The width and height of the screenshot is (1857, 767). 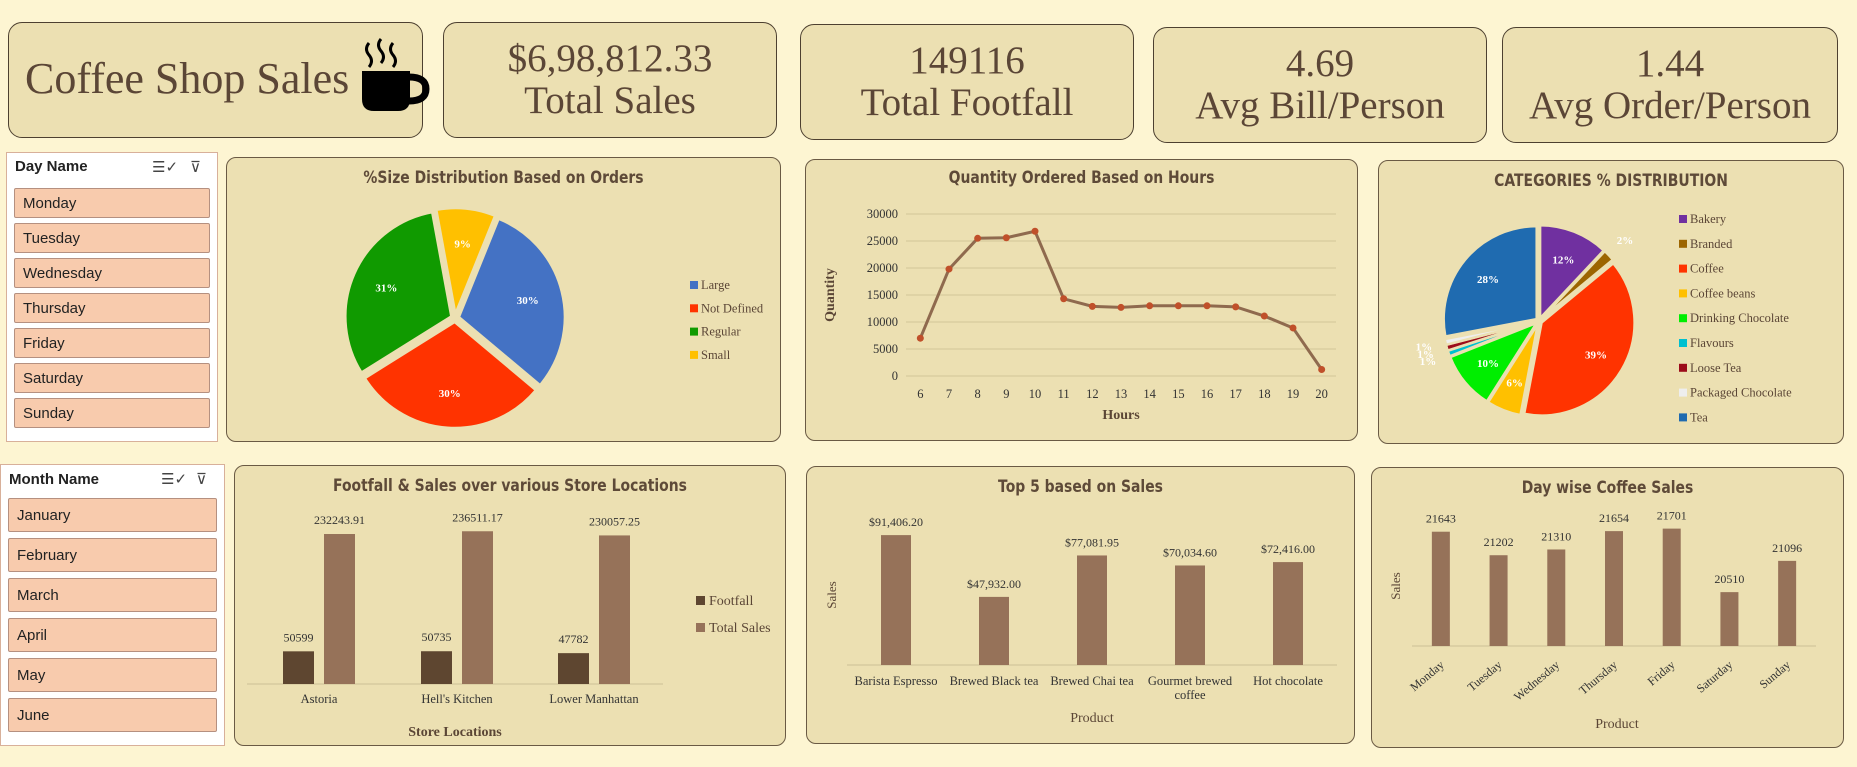 What do you see at coordinates (882, 268) in the screenshot?
I see `y-tick-label: 20000` at bounding box center [882, 268].